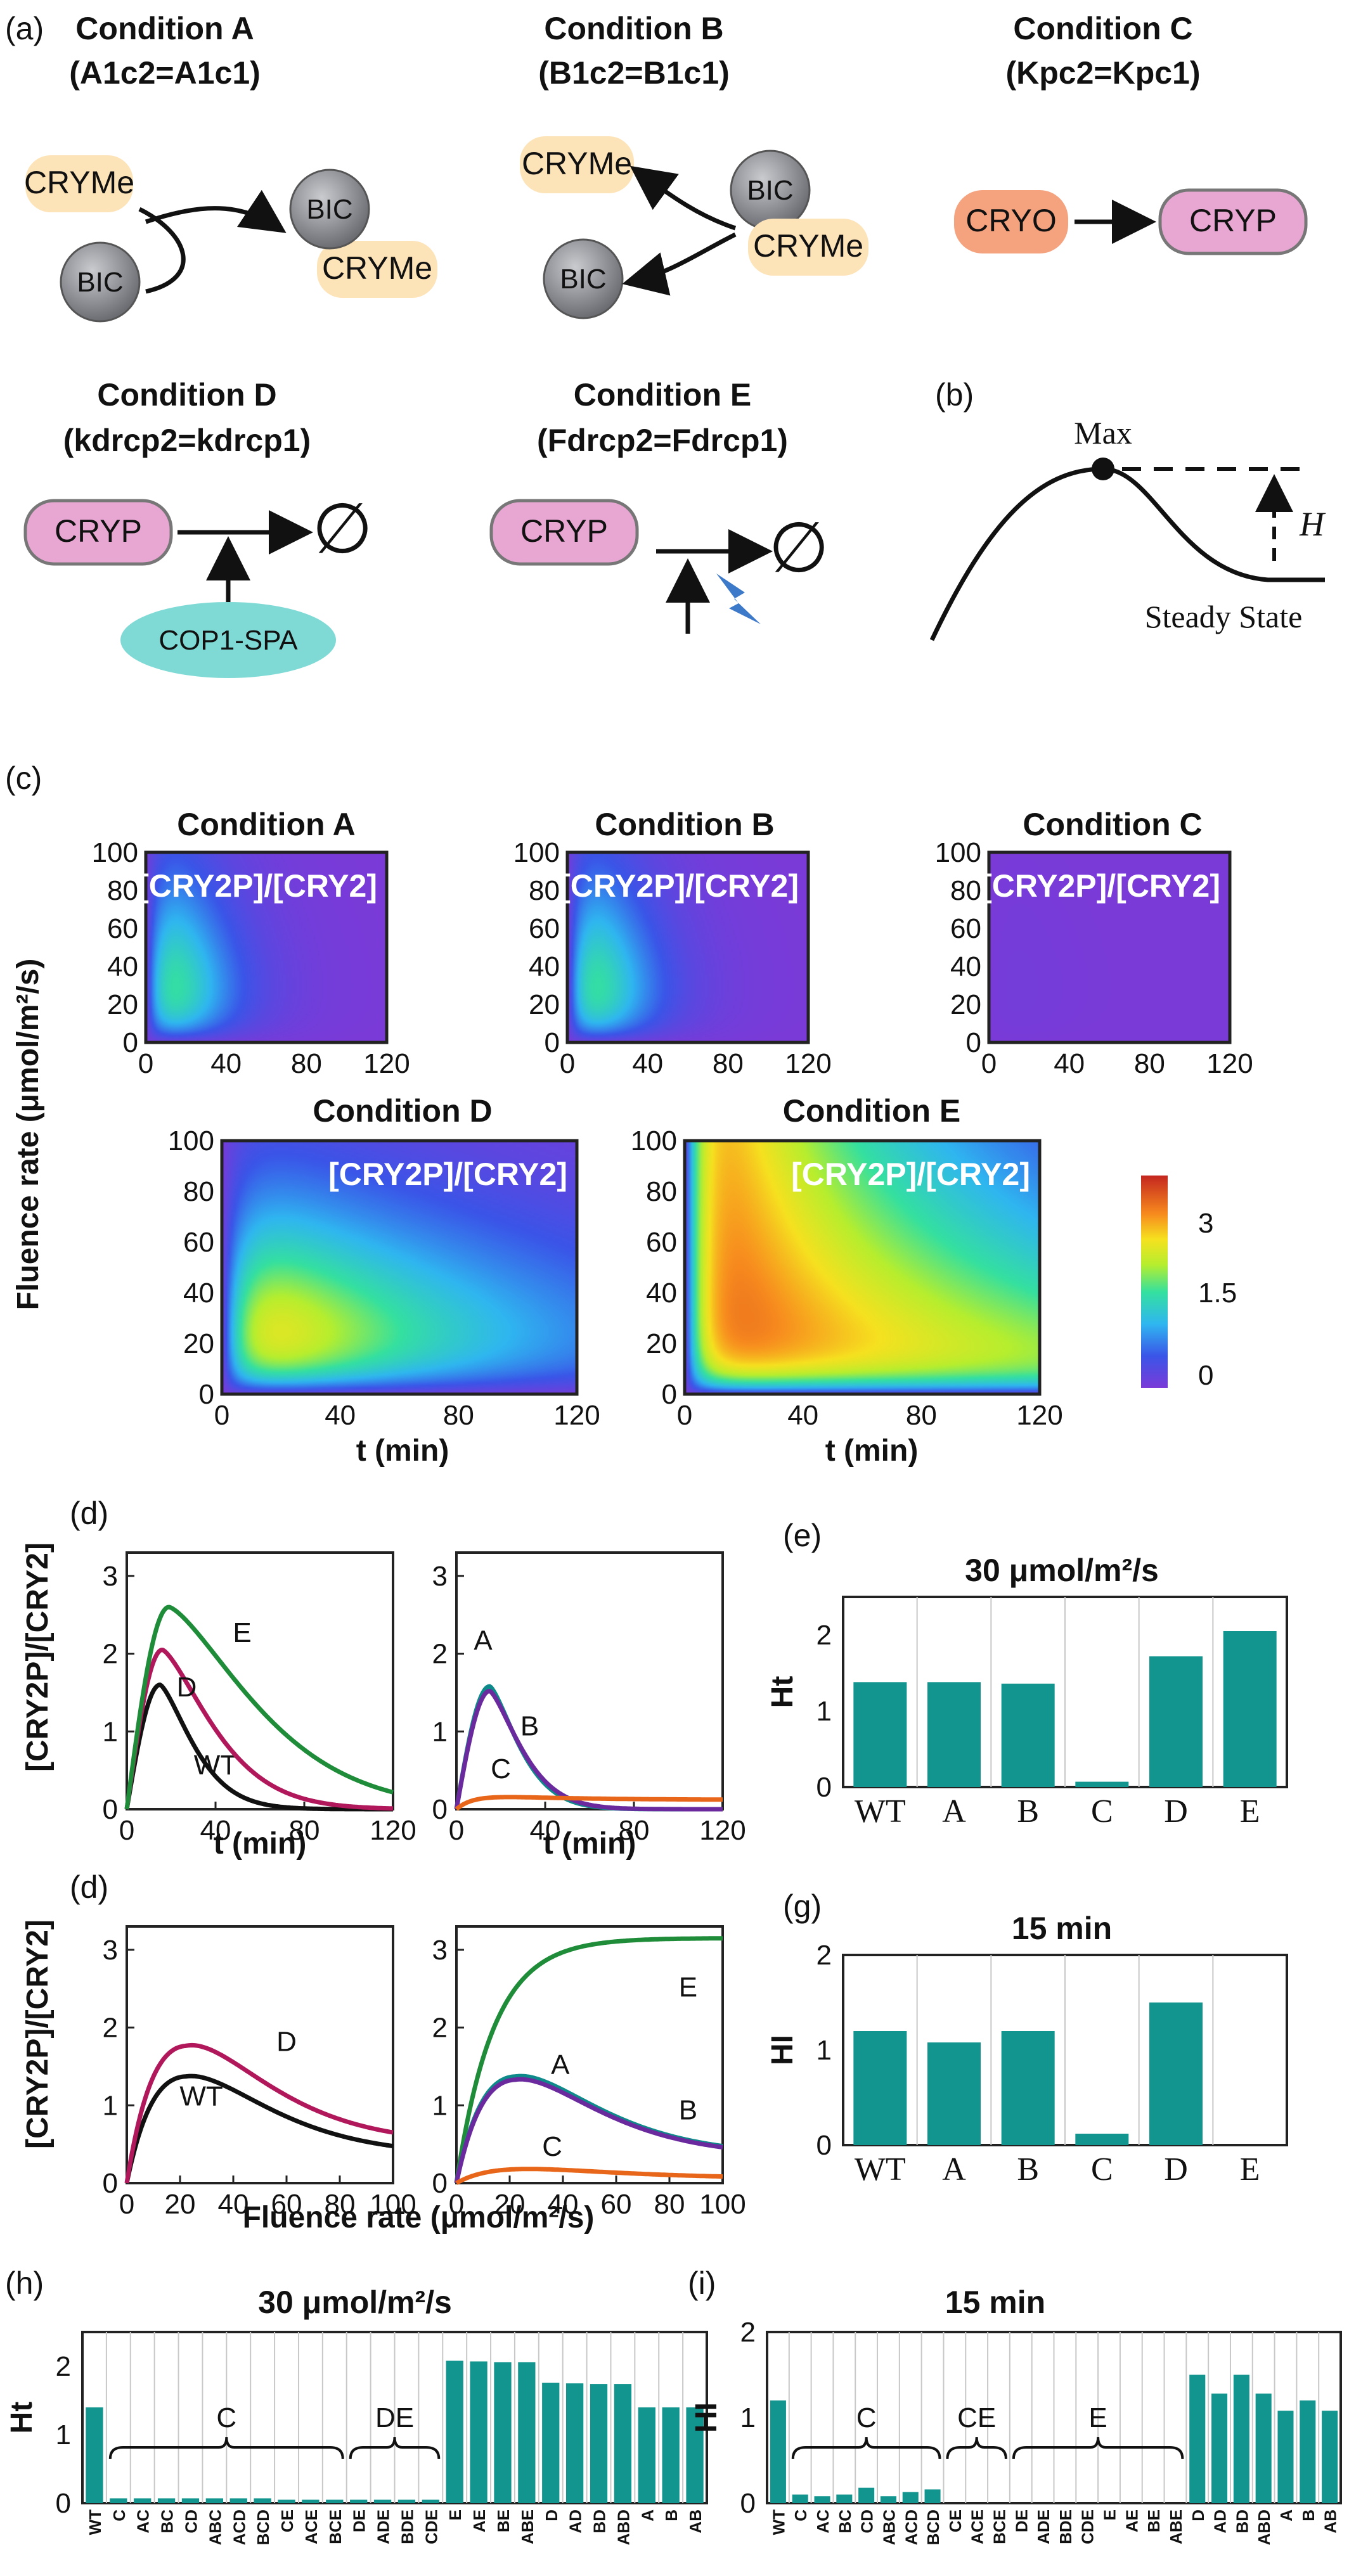 This screenshot has height=2576, width=1349. What do you see at coordinates (38, 2034) in the screenshot?
I see `d-fluence-ylabel: [CRY2P]/[CRY2]` at bounding box center [38, 2034].